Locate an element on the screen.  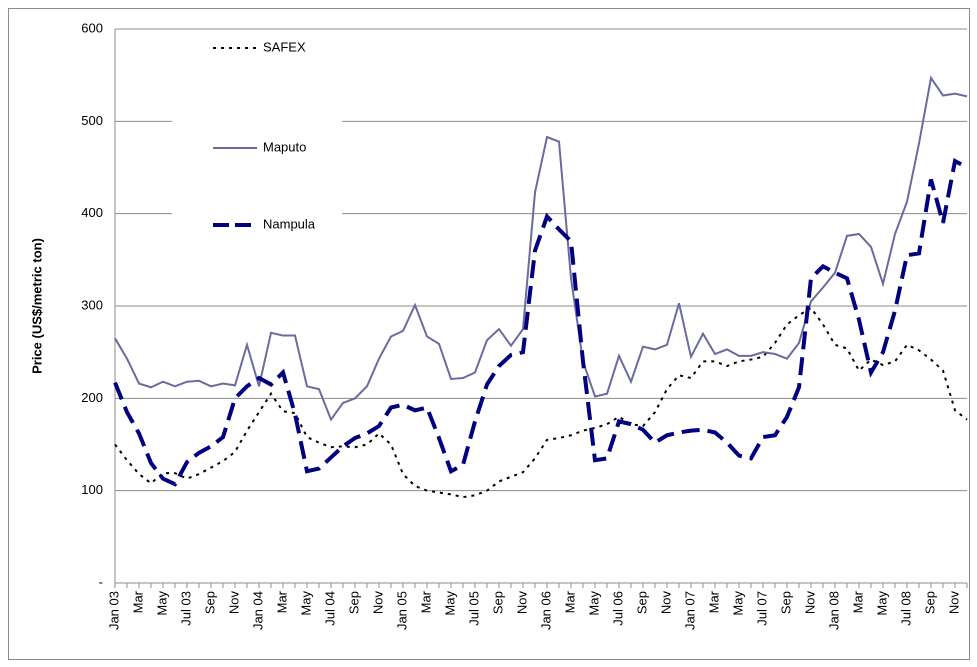
y-tick-label: - is located at coordinates (101, 581).